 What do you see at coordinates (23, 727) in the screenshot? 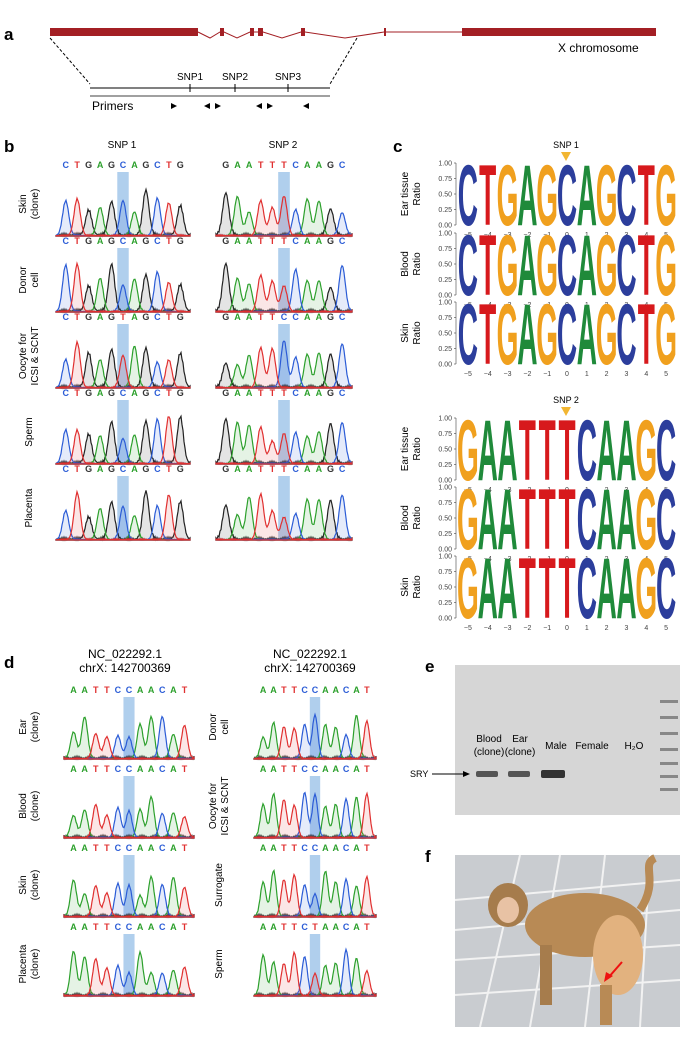
I see `row-label: Ear` at bounding box center [23, 727].